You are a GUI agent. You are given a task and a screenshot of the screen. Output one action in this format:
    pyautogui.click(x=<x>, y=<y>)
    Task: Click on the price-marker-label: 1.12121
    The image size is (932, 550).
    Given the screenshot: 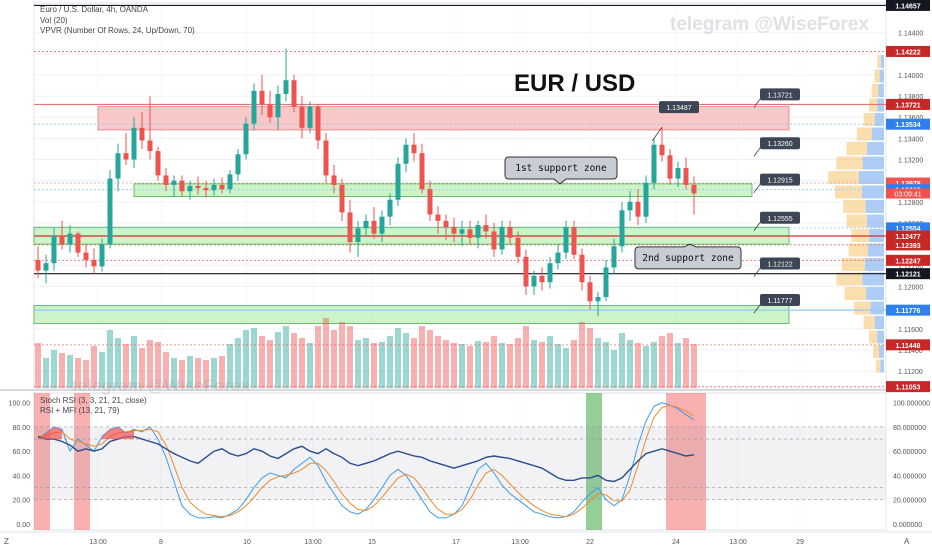 What is the action you would take?
    pyautogui.click(x=907, y=275)
    